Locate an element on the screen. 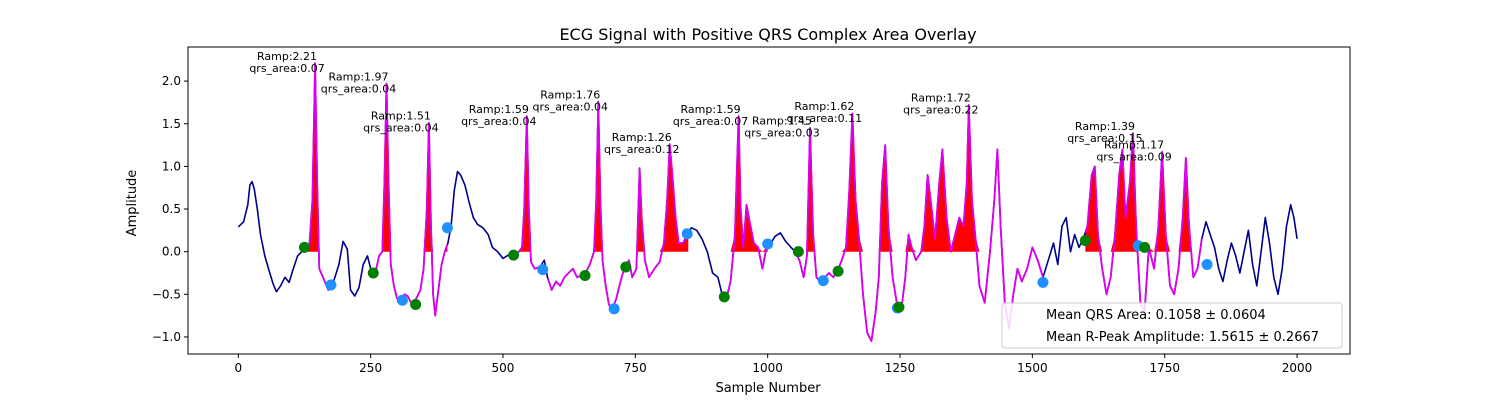 The height and width of the screenshot is (400, 1500). r-peak-amp-label: Ramp:1.17 is located at coordinates (1134, 145).